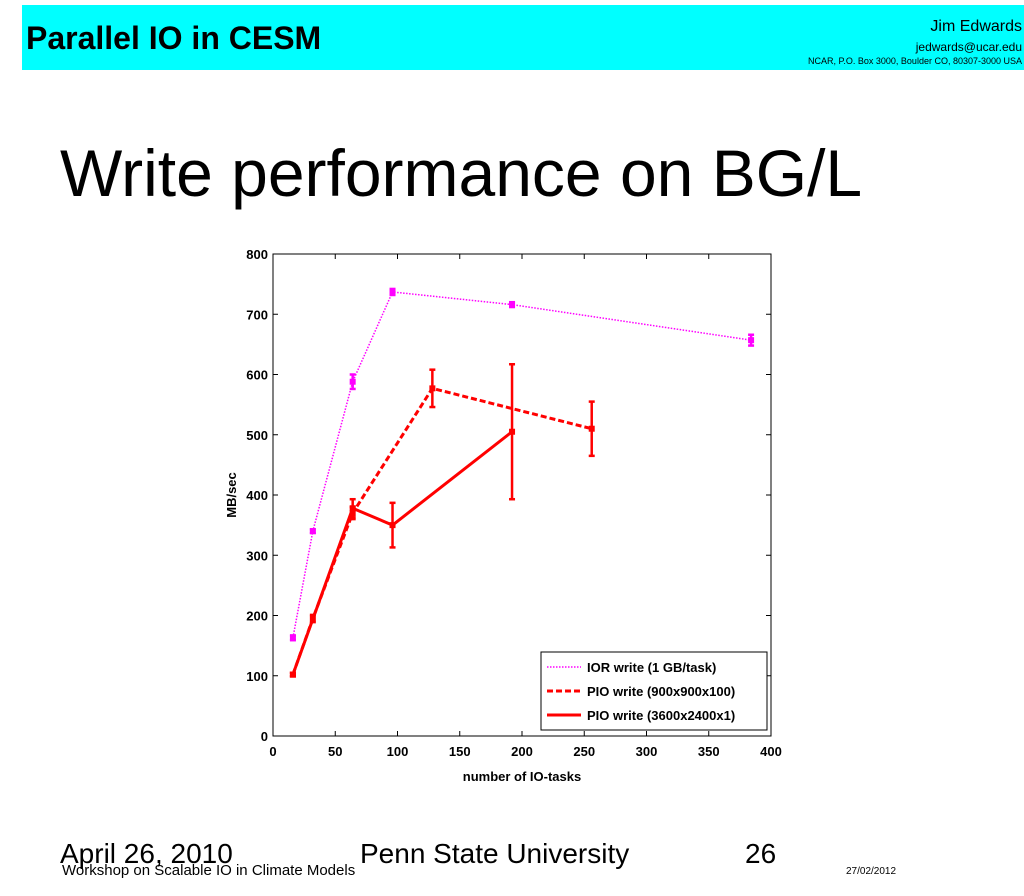  What do you see at coordinates (257, 676) in the screenshot?
I see `y-tick-label: 100` at bounding box center [257, 676].